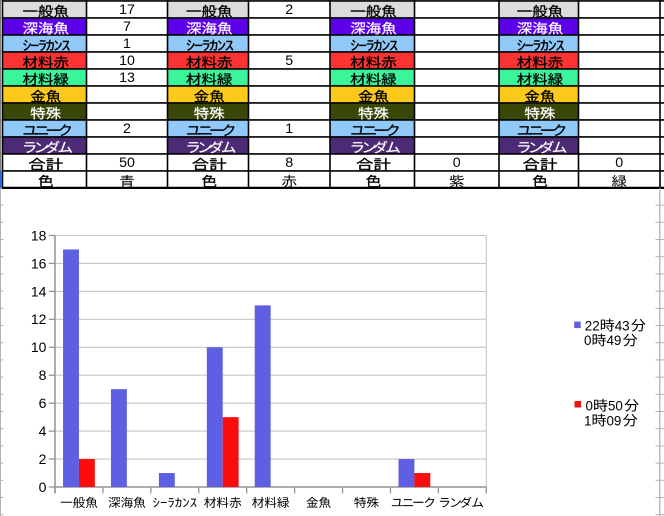 The width and height of the screenshot is (664, 516). I want to click on svg-text: 7, so click(127, 27).